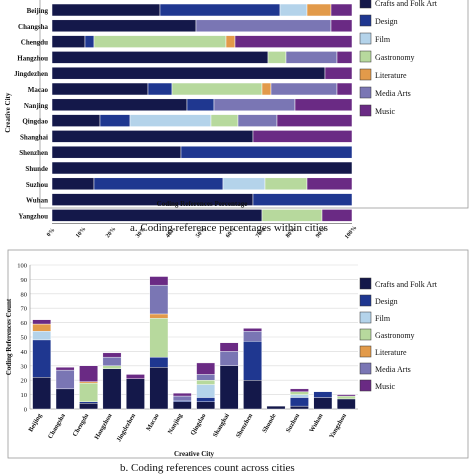  Describe the element at coordinates (299, 390) in the screenshot. I see `bar-b-suzhou-music` at that location.